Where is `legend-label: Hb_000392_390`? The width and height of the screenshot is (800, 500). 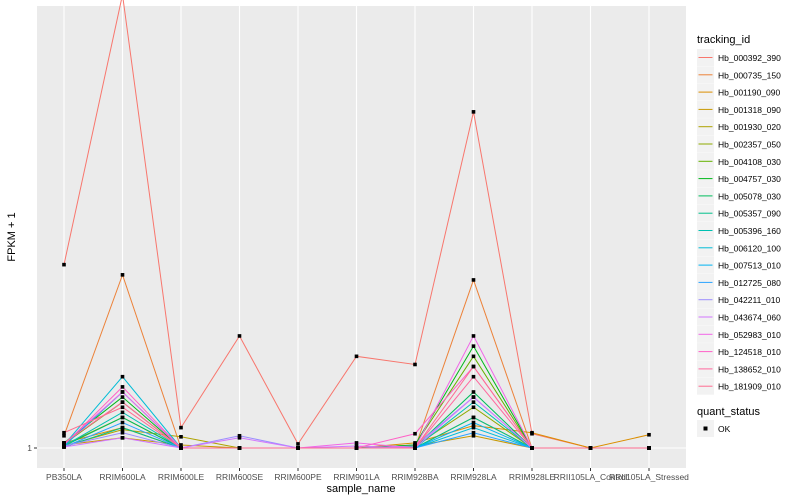
legend-label: Hb_000392_390 is located at coordinates (749, 58).